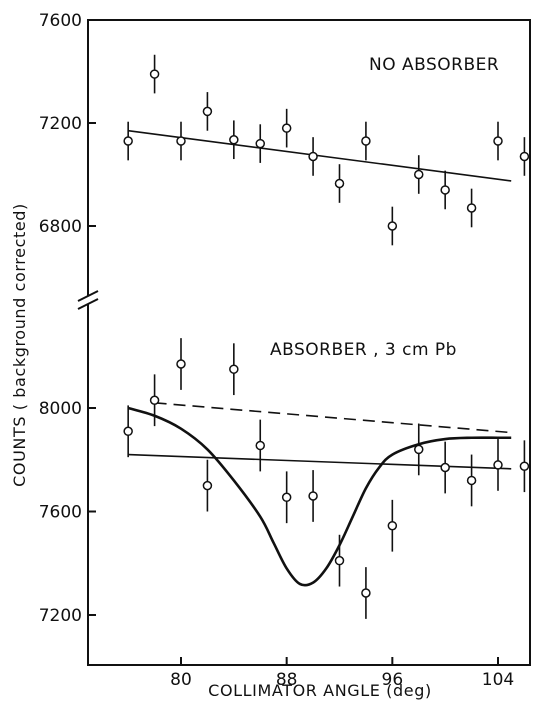  Describe the element at coordinates (181, 680) in the screenshot. I see `x-tick-label: 80` at that location.